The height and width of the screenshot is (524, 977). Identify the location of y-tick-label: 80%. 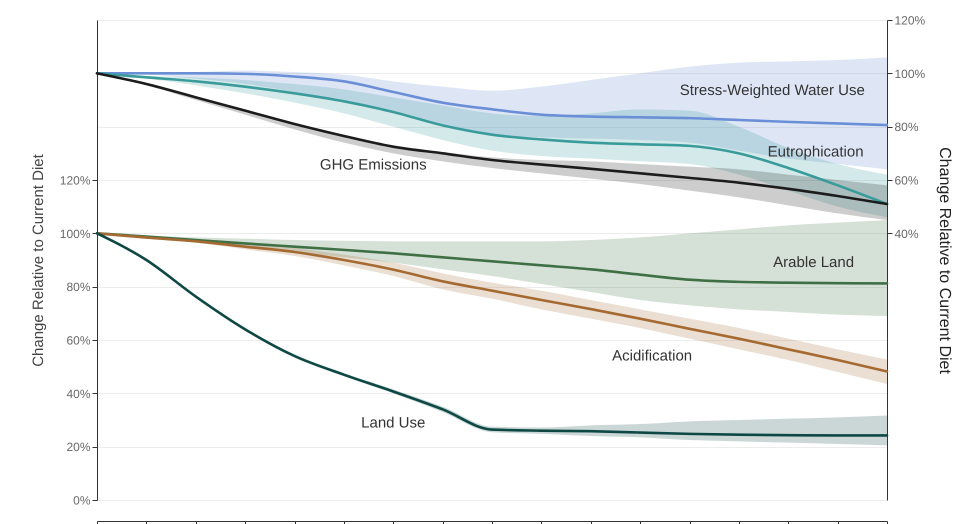
(78, 287).